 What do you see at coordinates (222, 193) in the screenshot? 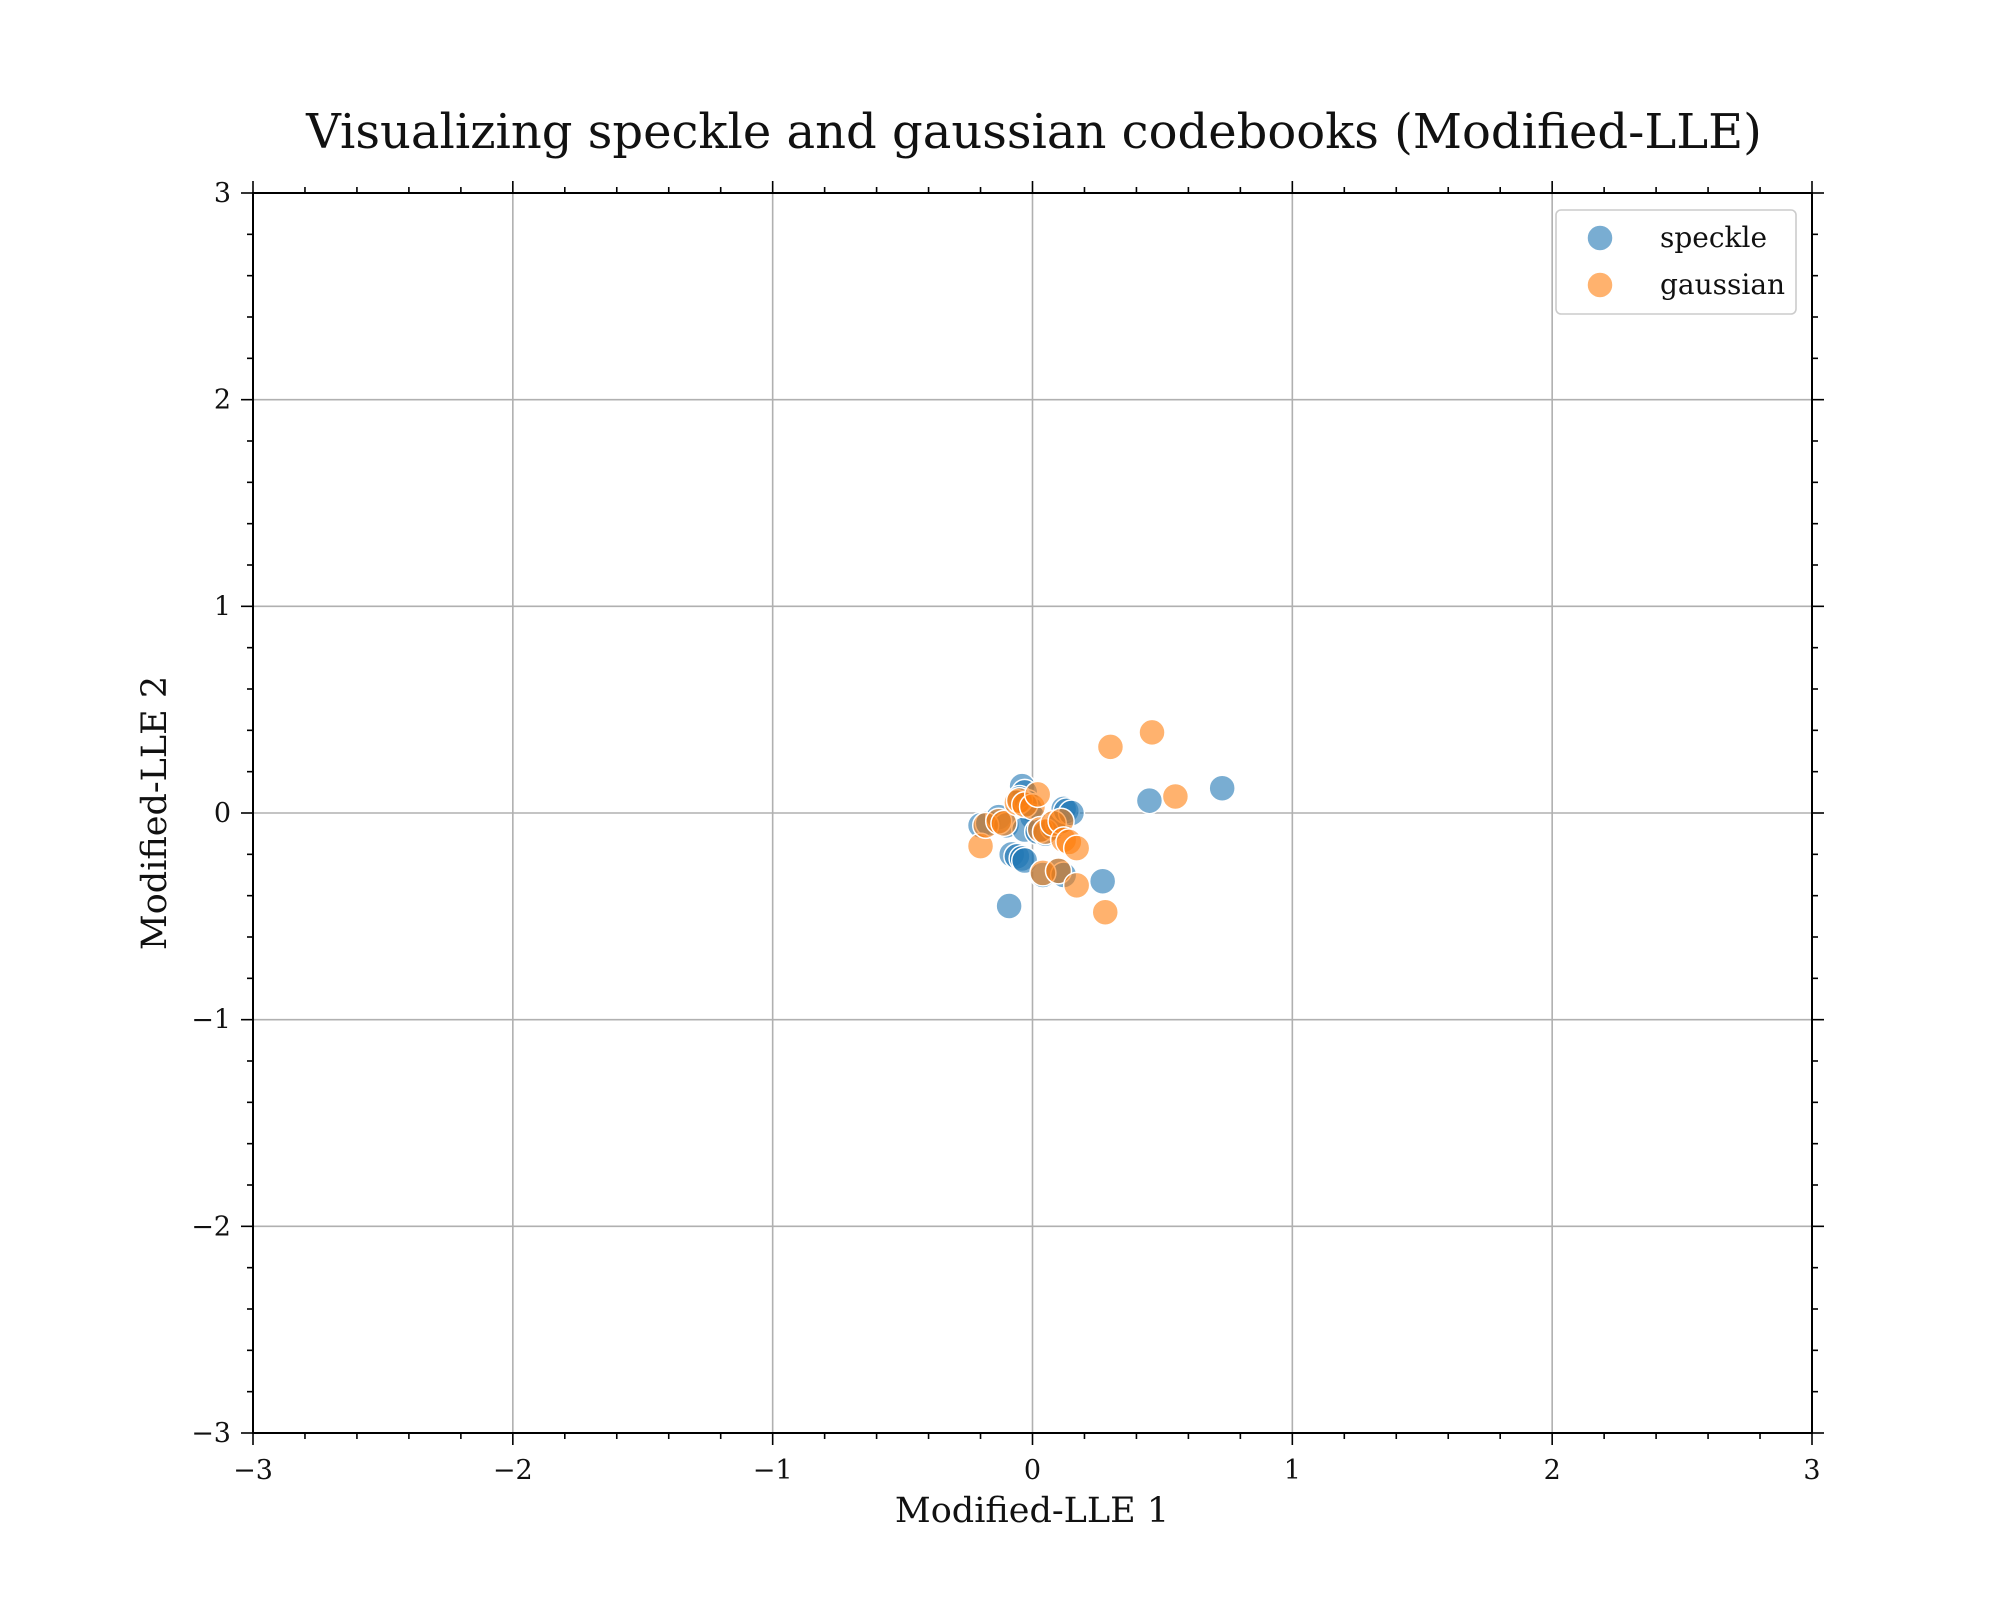
I see `y-tick-label: 3` at bounding box center [222, 193].